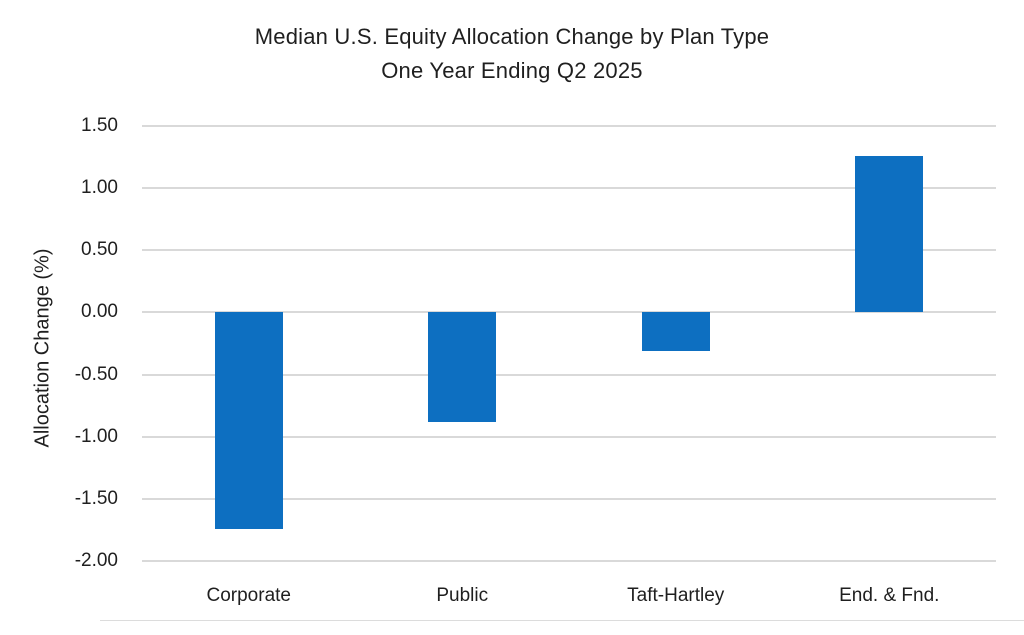 The width and height of the screenshot is (1024, 635). Describe the element at coordinates (99, 312) in the screenshot. I see `y-tick-label: 0.00` at that location.